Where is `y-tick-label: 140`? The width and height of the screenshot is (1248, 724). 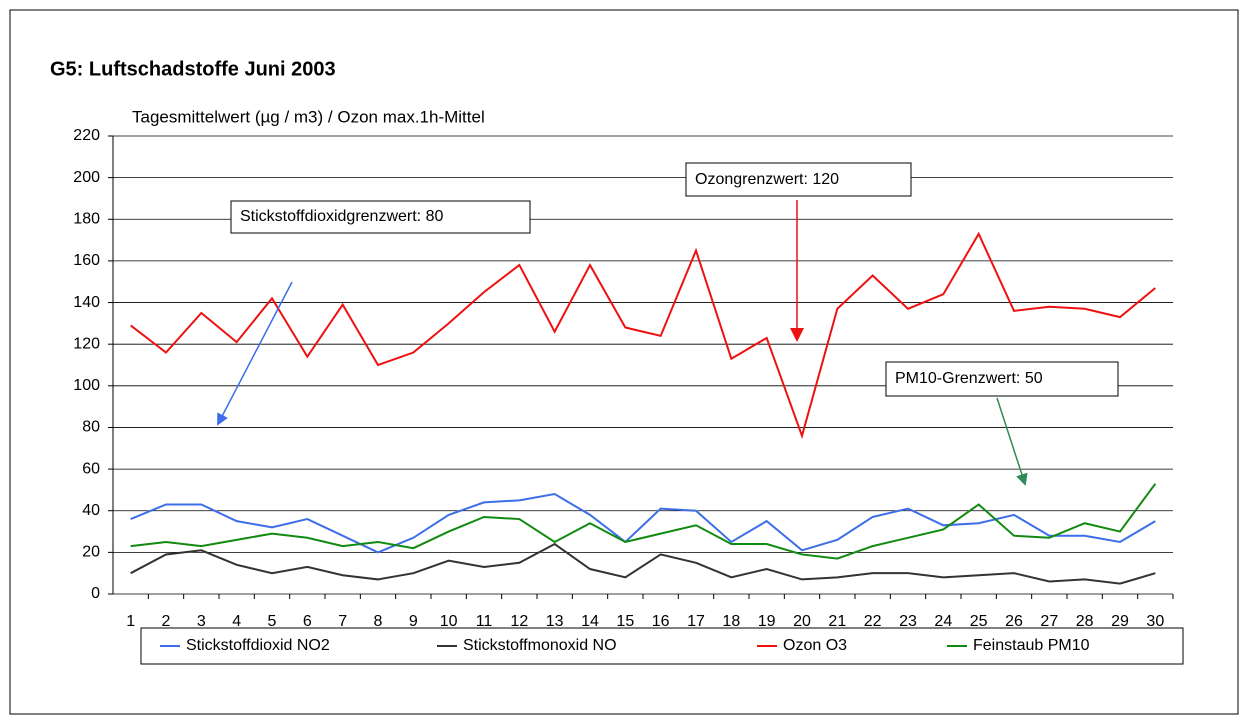
y-tick-label: 140 is located at coordinates (86, 302).